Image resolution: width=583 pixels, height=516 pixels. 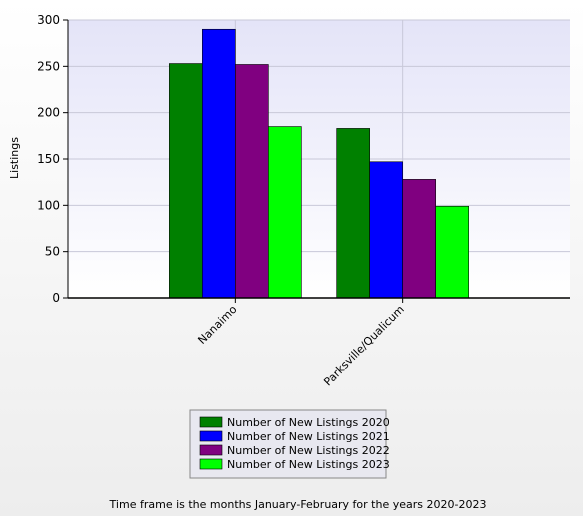 I want to click on legend-label: Number of New Listings 2020, so click(x=308, y=422).